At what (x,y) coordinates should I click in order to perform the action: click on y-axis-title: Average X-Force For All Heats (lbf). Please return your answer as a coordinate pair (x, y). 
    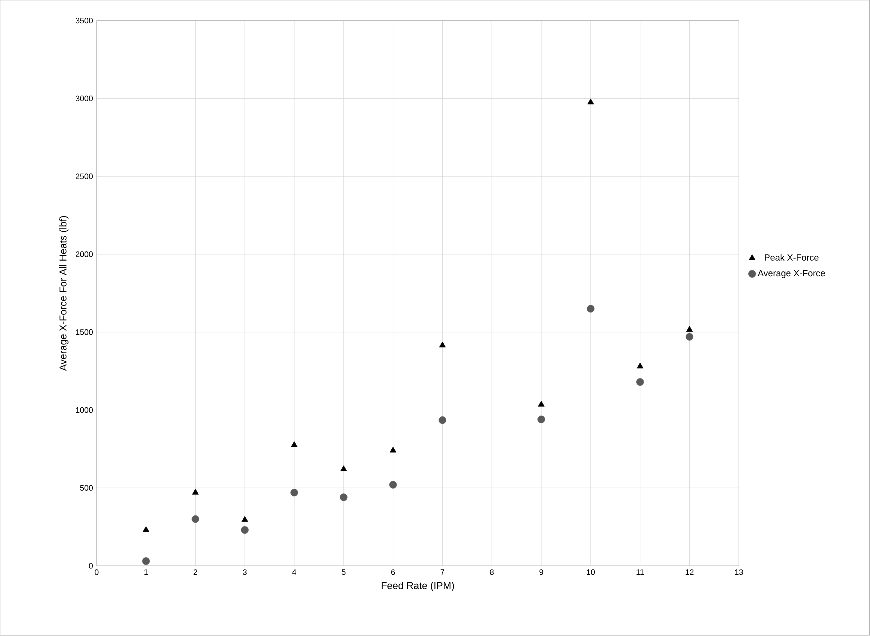
    Looking at the image, I should click on (64, 294).